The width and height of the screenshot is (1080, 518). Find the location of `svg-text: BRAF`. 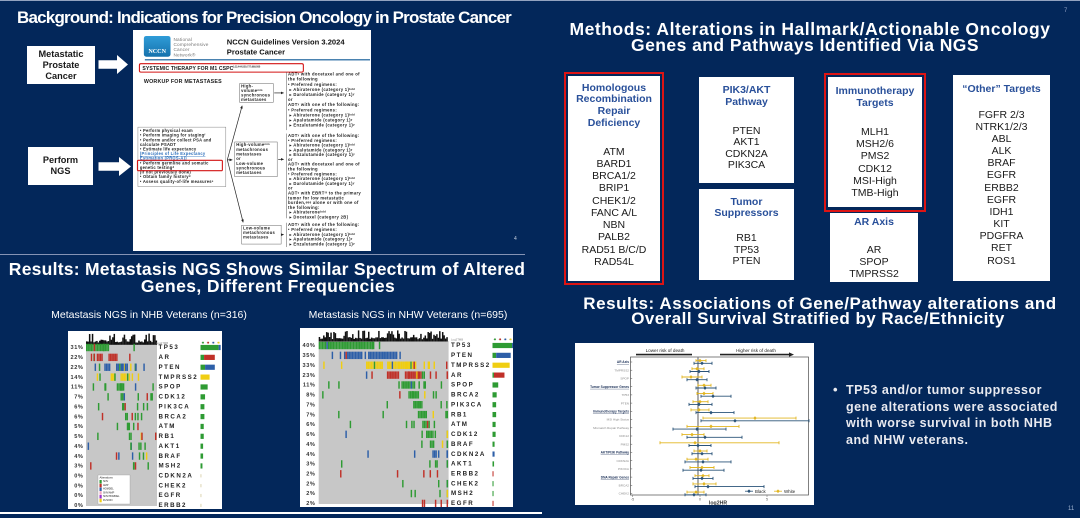

svg-text: BRAF is located at coordinates (170, 456).